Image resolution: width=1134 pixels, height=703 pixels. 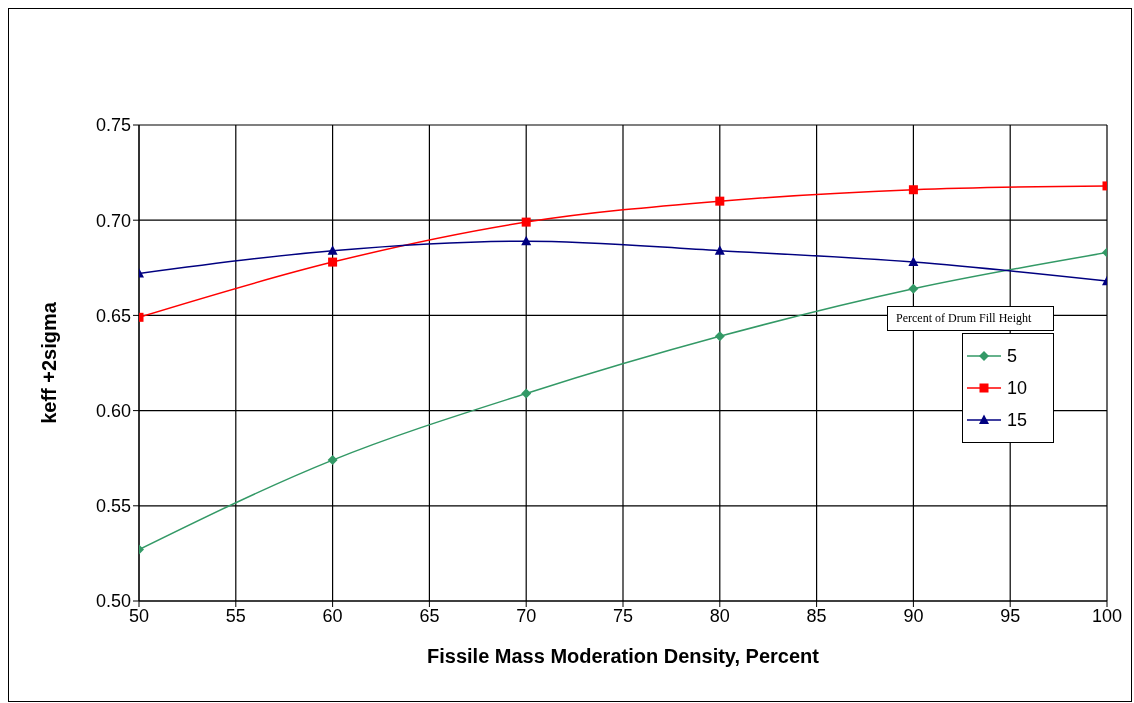 I want to click on x-tick-label: 100, so click(x=1107, y=615).